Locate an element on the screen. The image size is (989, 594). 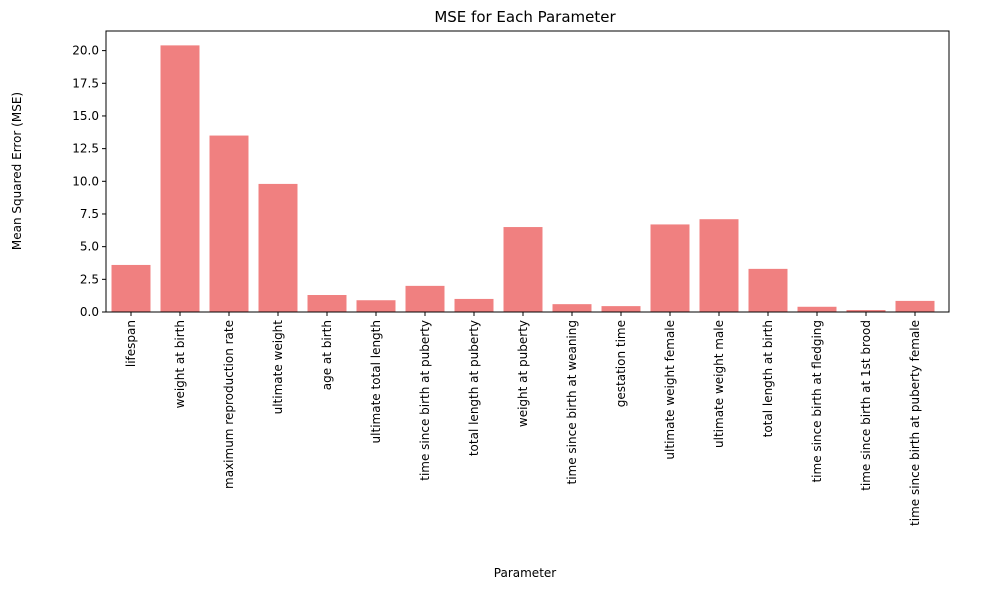
bar-time-since-birth-at-fledging is located at coordinates (817, 309).